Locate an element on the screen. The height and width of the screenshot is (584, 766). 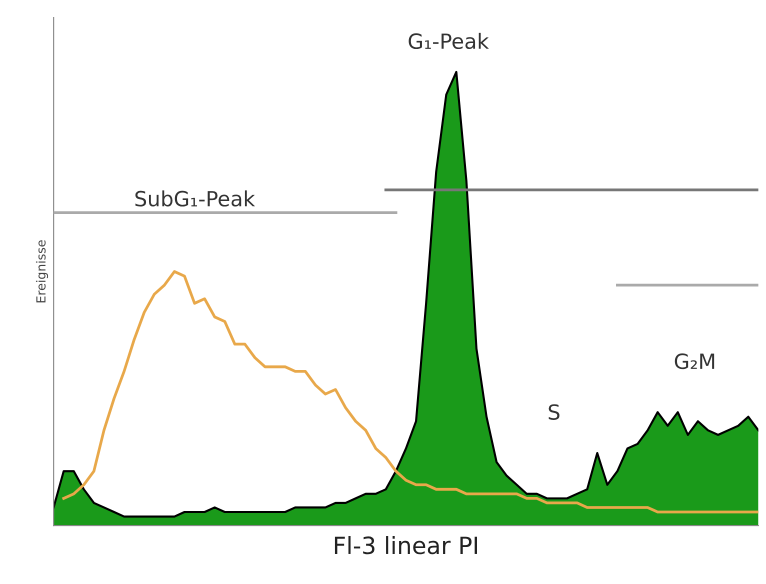
annotation: S is located at coordinates (554, 412).